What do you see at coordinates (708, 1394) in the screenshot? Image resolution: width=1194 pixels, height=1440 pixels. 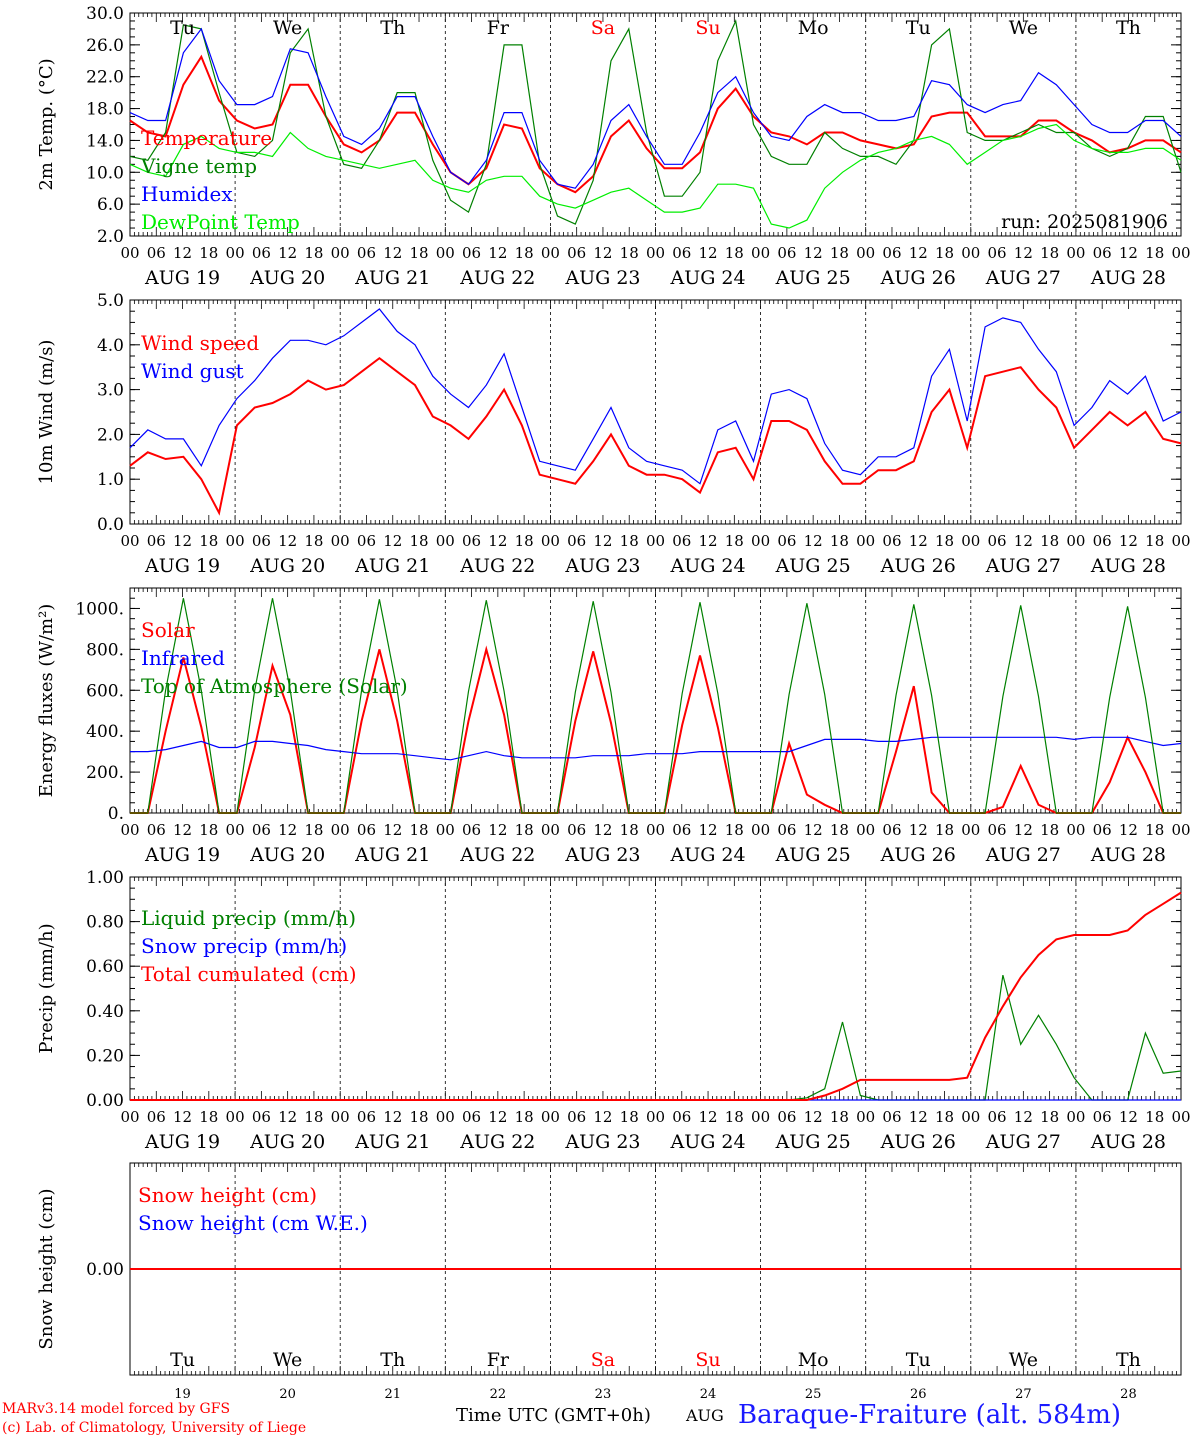 I see `day-number-label: 24` at bounding box center [708, 1394].